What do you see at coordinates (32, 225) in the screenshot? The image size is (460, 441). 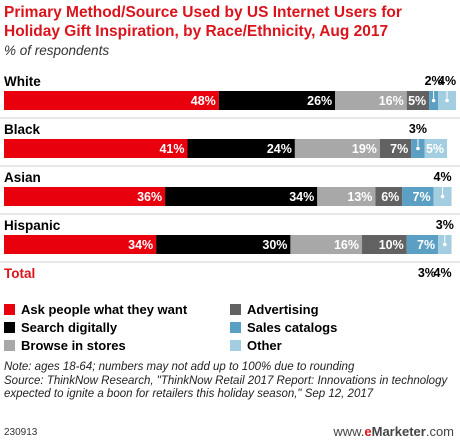 I see `category-label: Hispanic` at bounding box center [32, 225].